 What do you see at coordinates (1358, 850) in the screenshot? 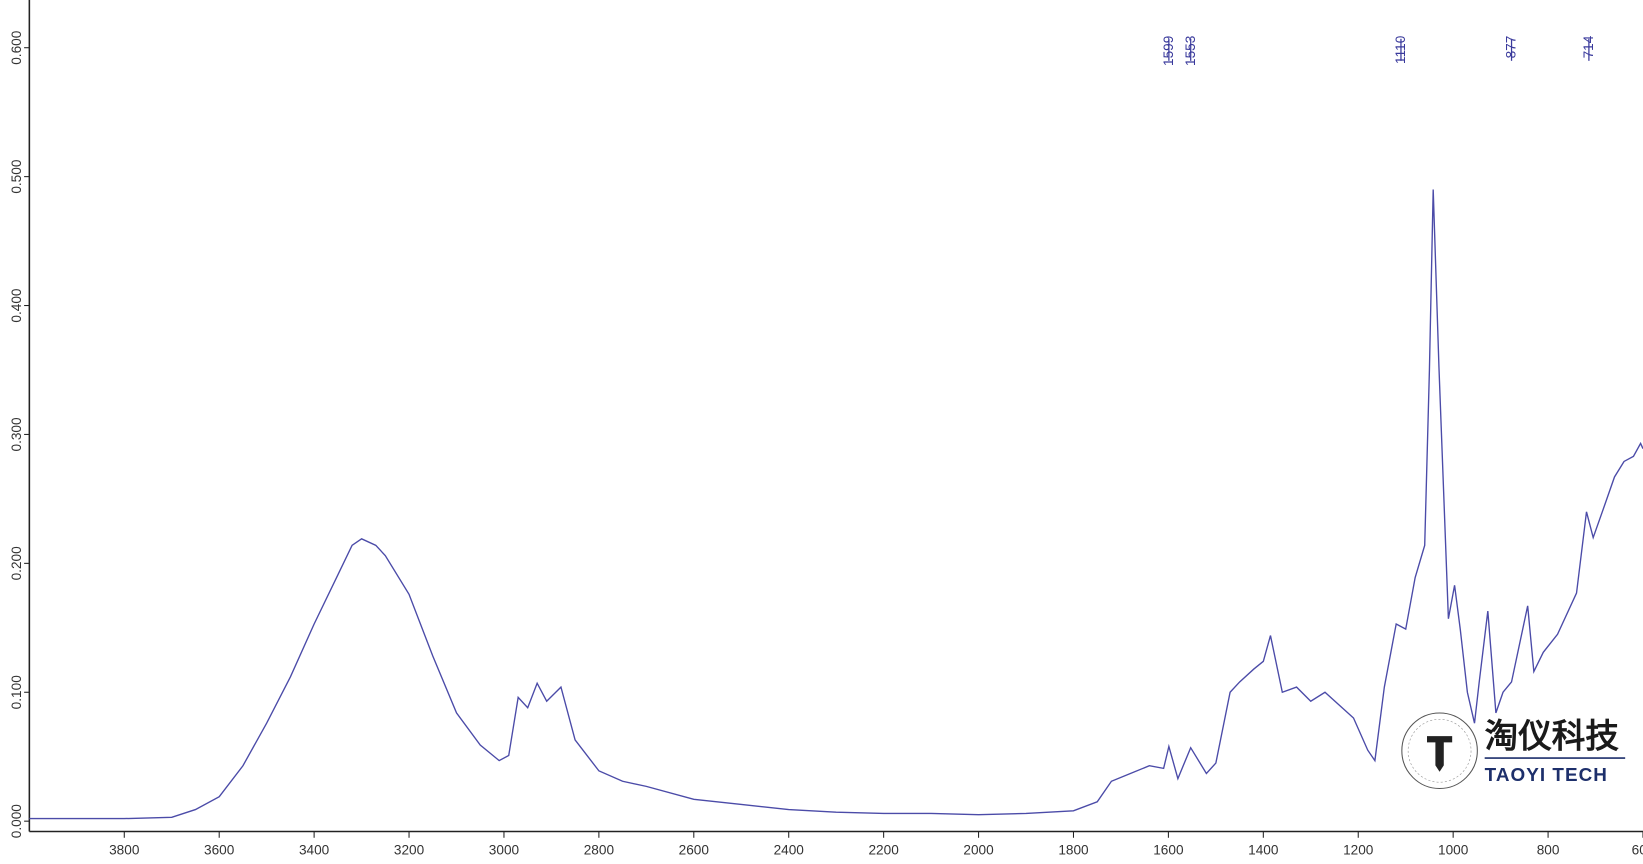
I see `x-tick-label: 1200` at bounding box center [1358, 850].